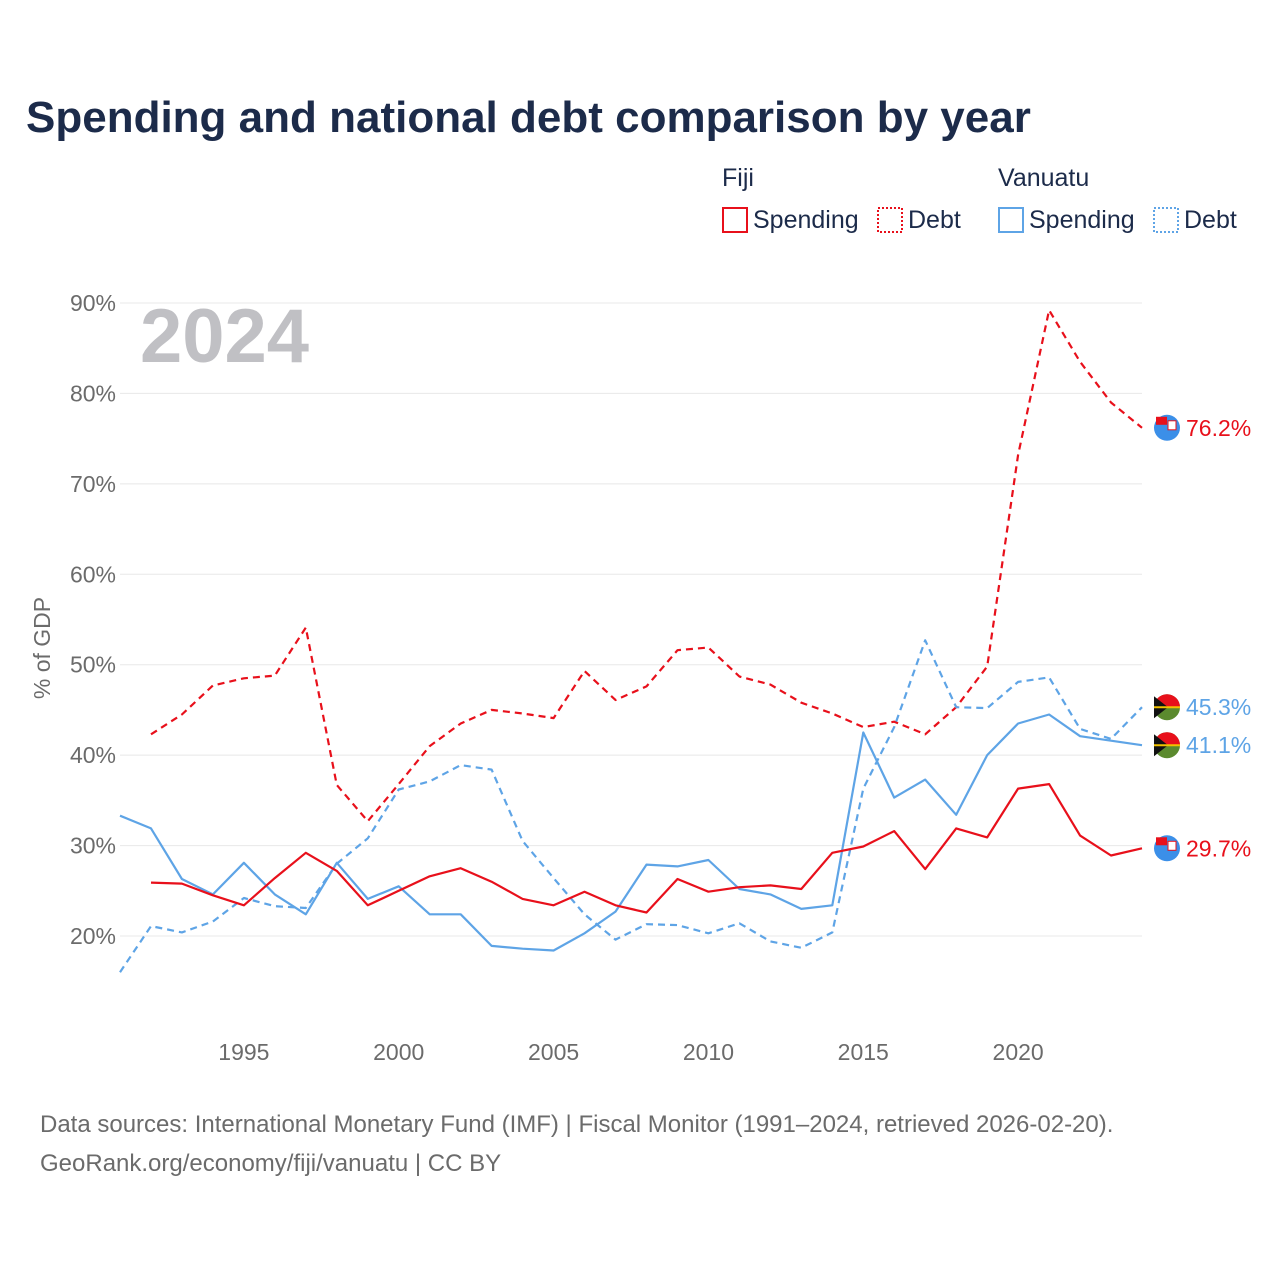 The image size is (1280, 1280). What do you see at coordinates (1166, 220) in the screenshot?
I see `legend-swatch-vanuatu-debt` at bounding box center [1166, 220].